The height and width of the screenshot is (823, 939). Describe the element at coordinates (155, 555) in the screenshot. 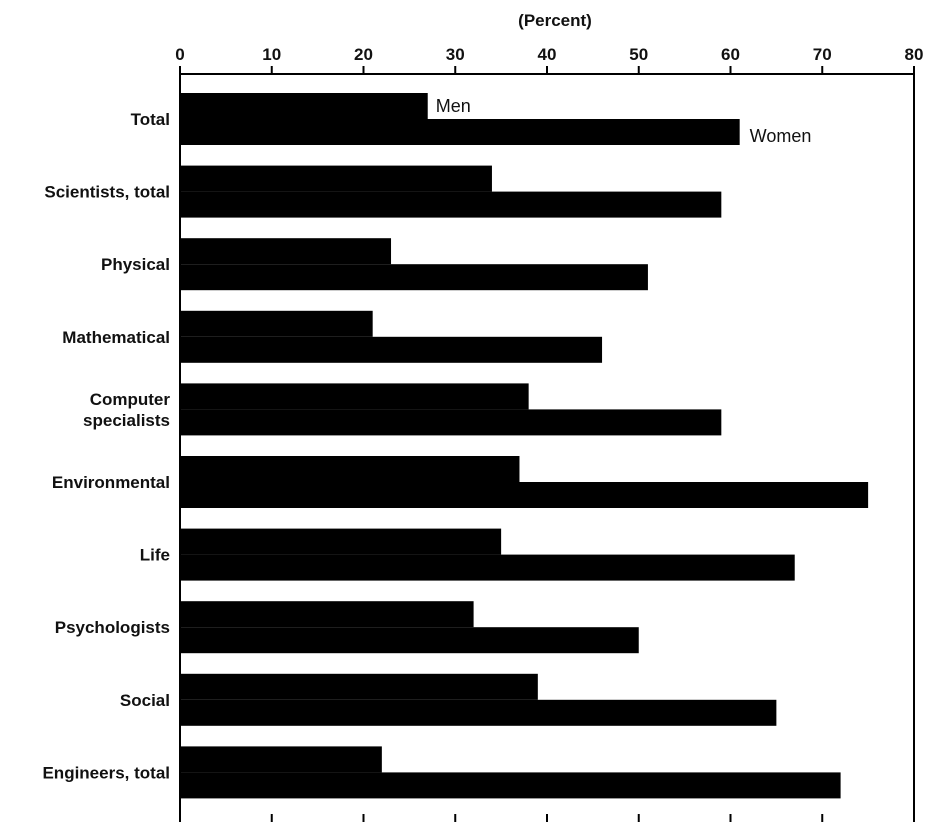

I see `category-label-6: Life` at that location.